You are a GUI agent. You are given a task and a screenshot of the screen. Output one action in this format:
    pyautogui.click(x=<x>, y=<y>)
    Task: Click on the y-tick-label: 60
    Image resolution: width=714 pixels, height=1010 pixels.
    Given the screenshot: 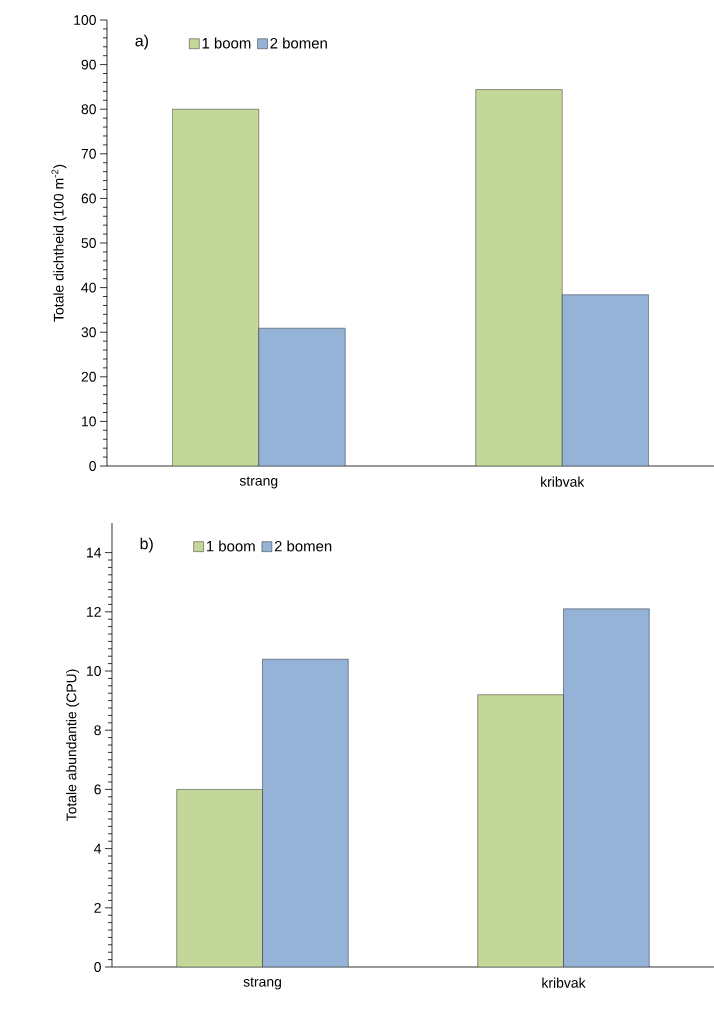 What is the action you would take?
    pyautogui.click(x=88, y=198)
    